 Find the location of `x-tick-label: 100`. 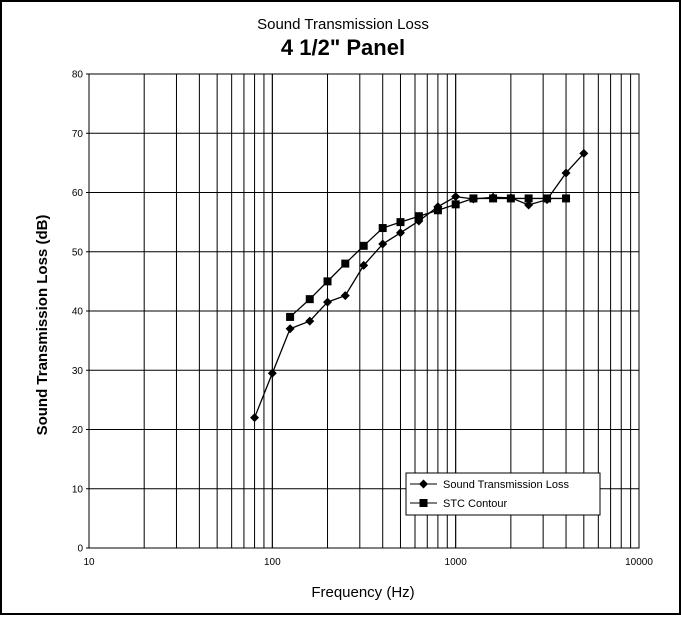

x-tick-label: 100 is located at coordinates (272, 562).